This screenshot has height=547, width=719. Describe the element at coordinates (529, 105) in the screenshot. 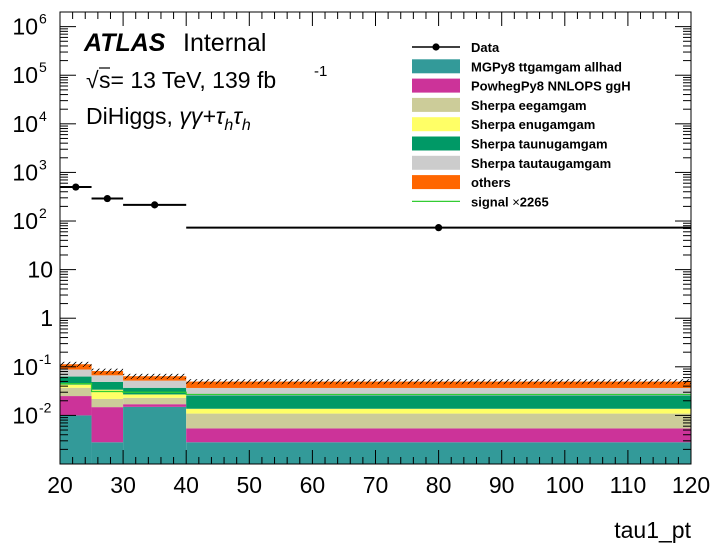

I see `legend-label: Sherpa eegamgam` at that location.